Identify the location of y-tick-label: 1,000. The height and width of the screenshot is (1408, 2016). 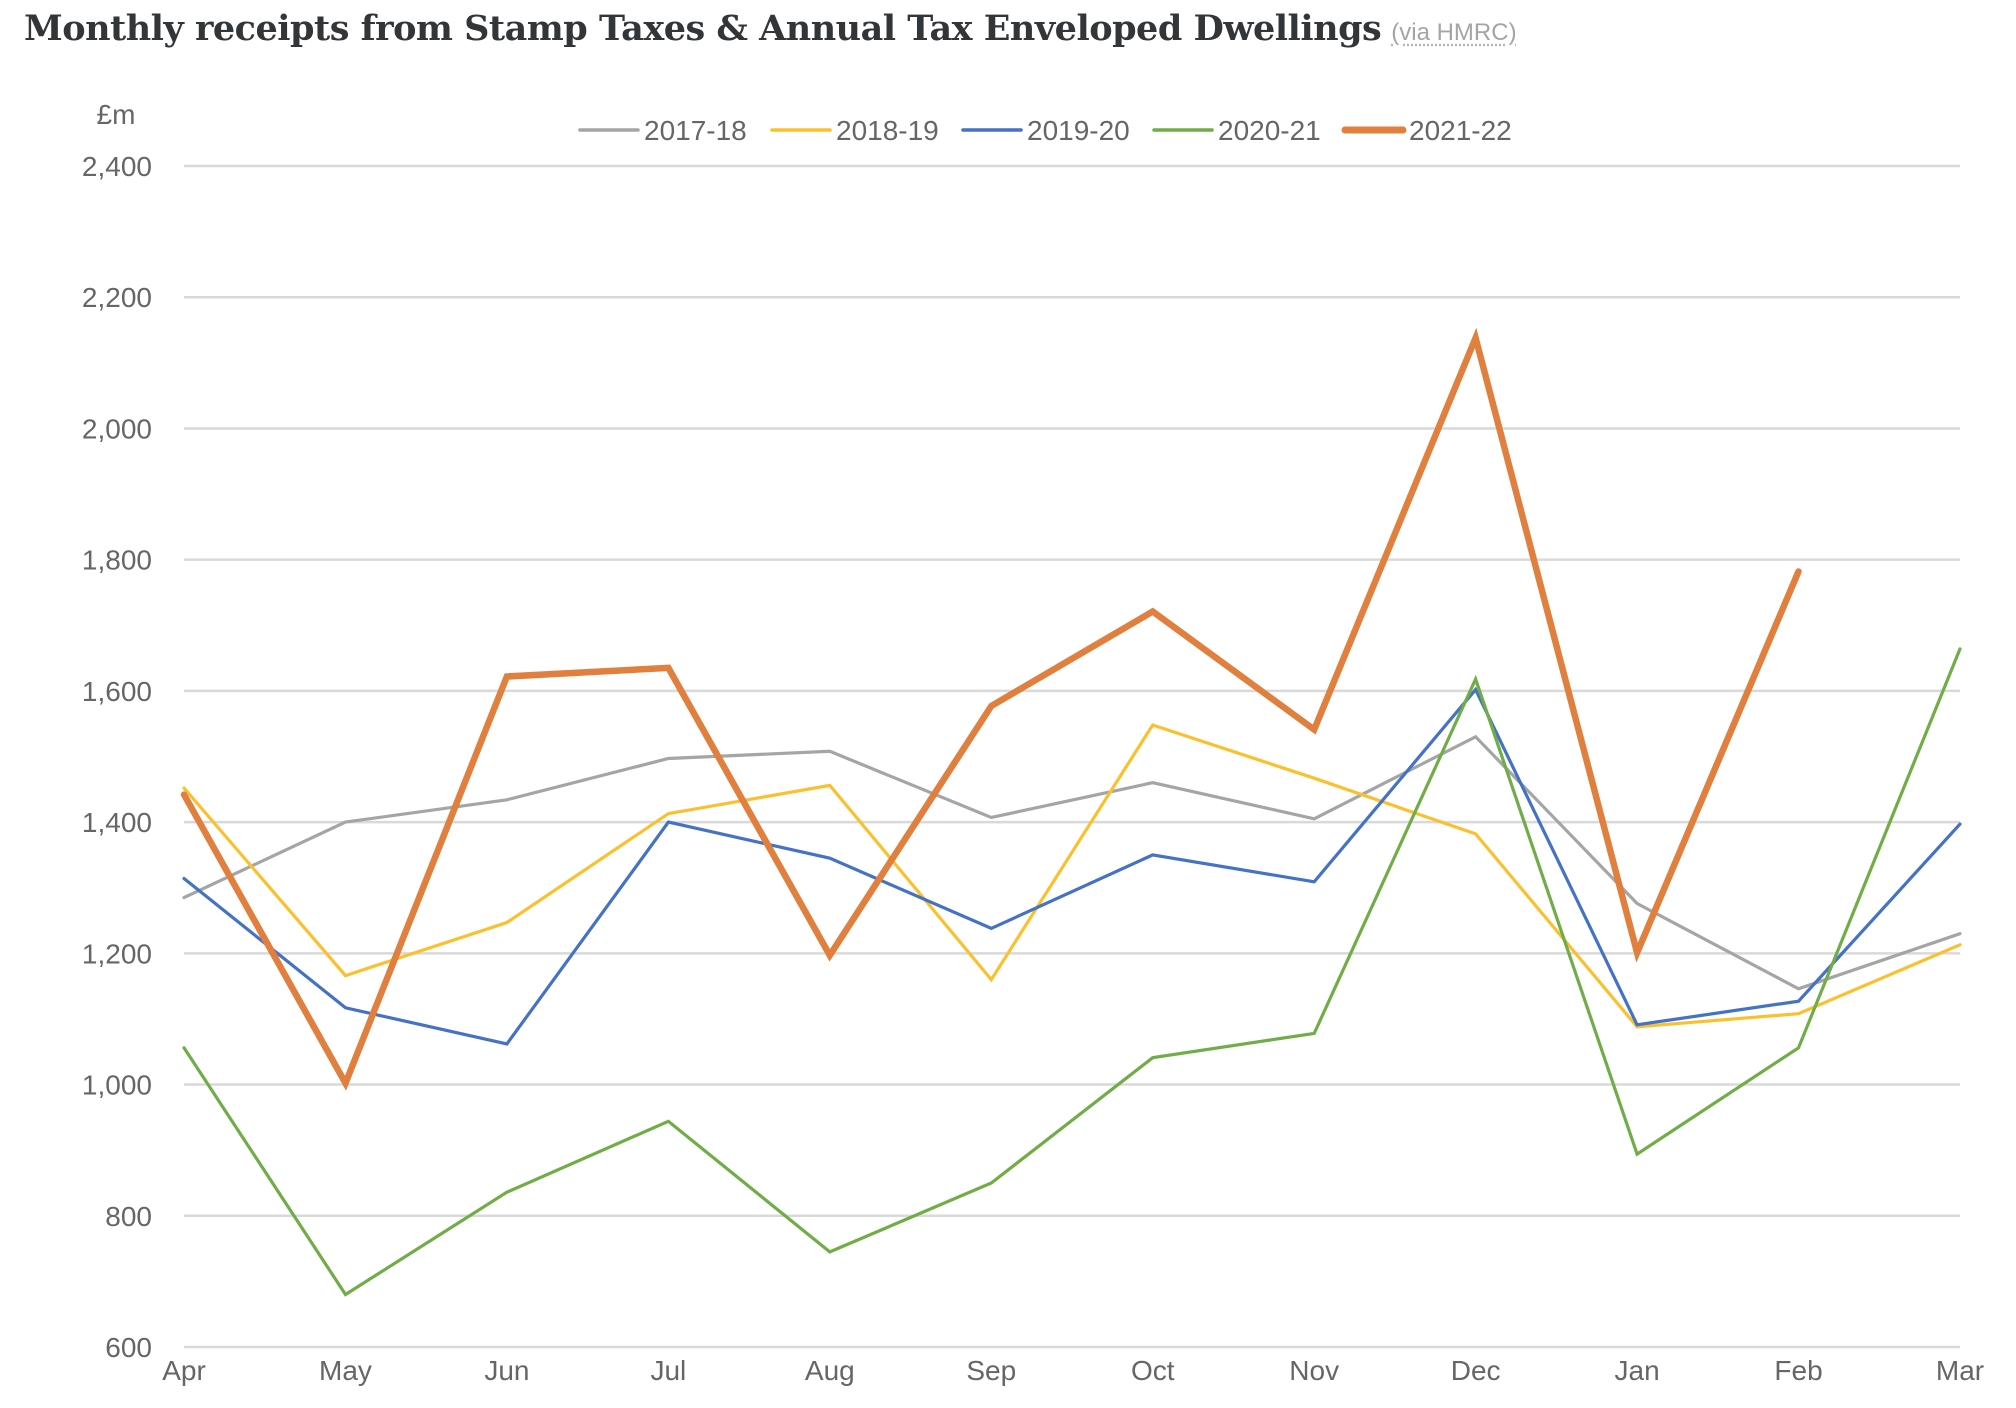
(117, 1085).